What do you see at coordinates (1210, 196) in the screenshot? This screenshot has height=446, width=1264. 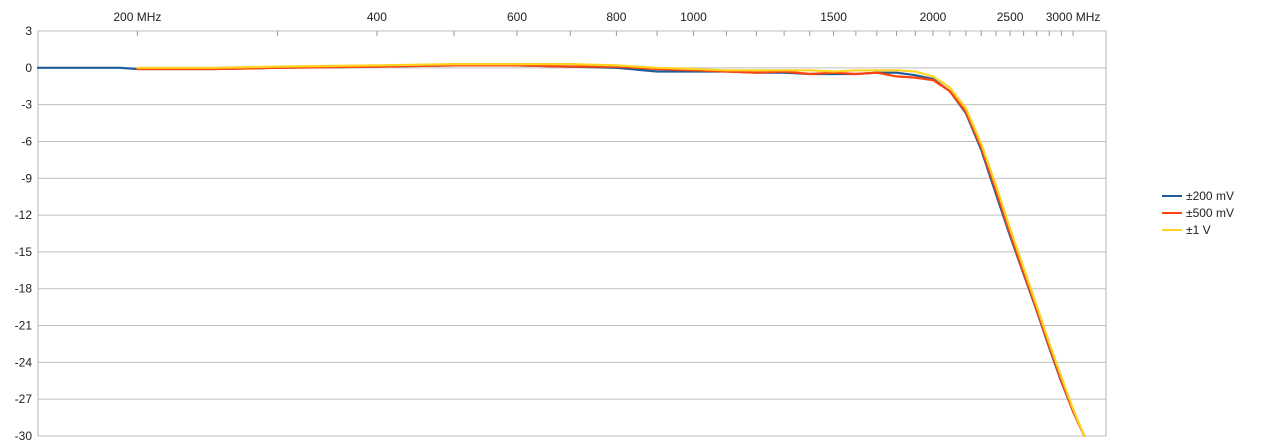 I see `legend-label: ±200 mV` at bounding box center [1210, 196].